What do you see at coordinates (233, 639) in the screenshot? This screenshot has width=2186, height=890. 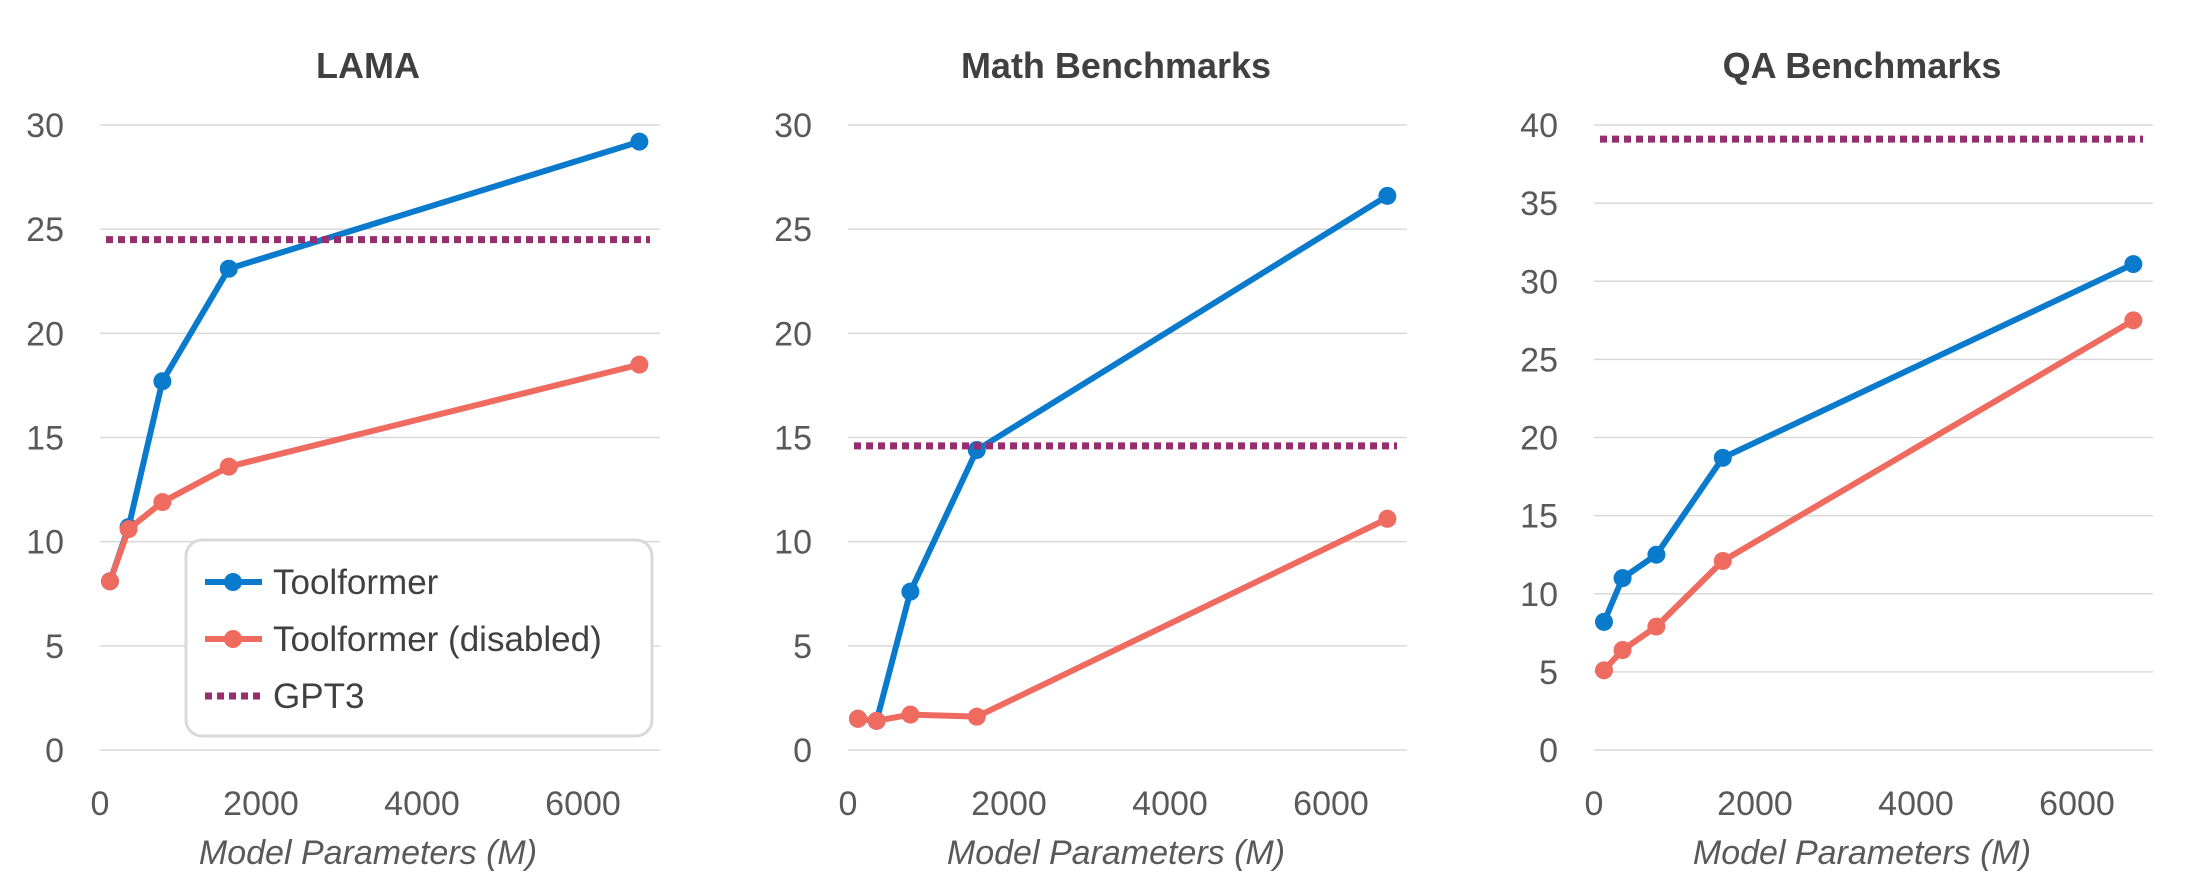 I see `legend-marker-toolformer_disabled` at bounding box center [233, 639].